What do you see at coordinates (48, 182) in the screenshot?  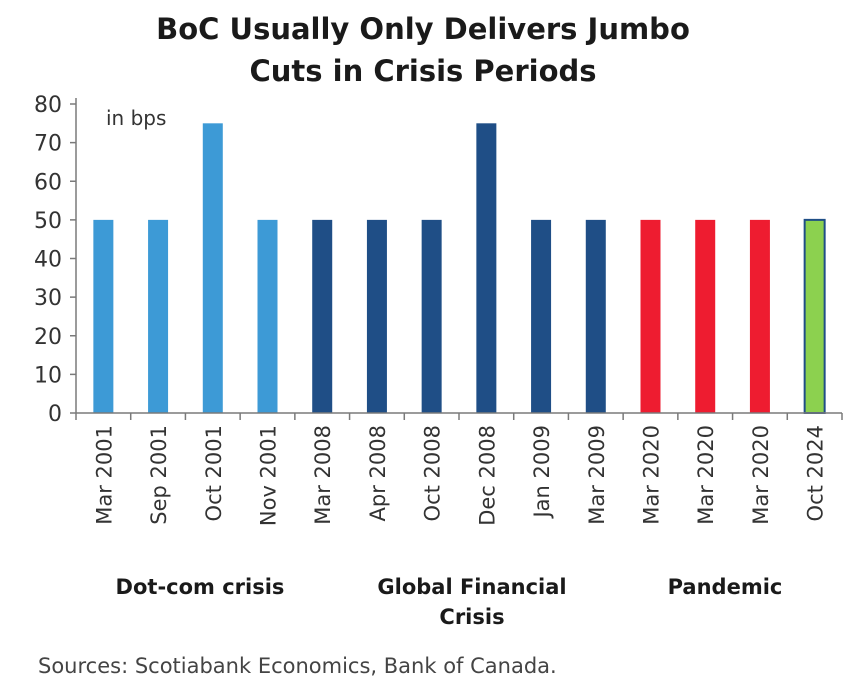 I see `y-tick-label: 60` at bounding box center [48, 182].